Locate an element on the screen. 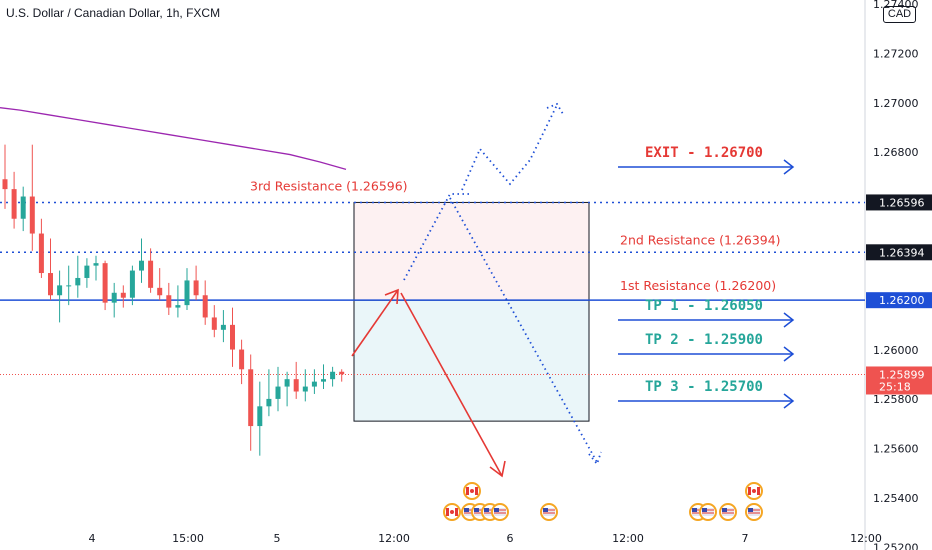 The height and width of the screenshot is (550, 932). y-tick-label: 1.25800 is located at coordinates (896, 399).